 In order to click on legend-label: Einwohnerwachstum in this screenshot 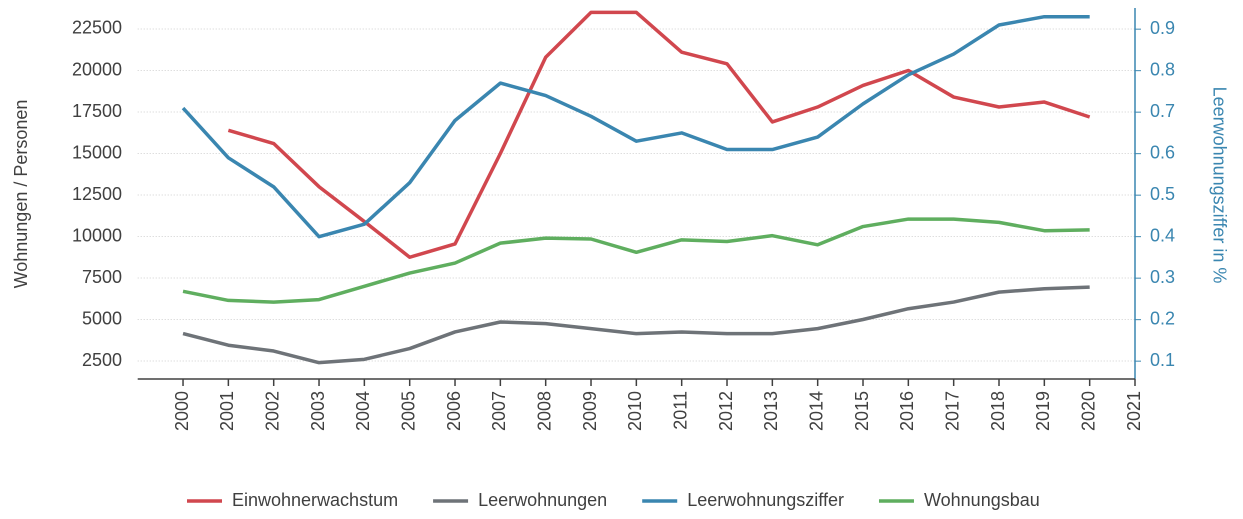, I will do `click(315, 500)`.